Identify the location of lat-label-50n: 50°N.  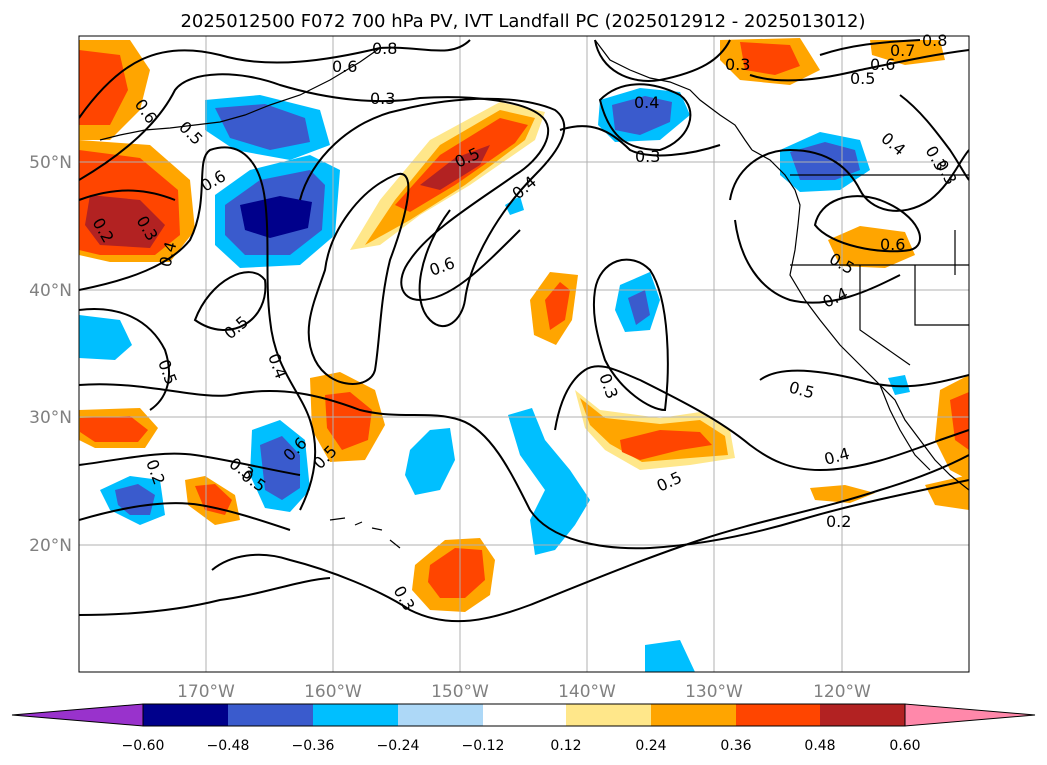
(50, 163).